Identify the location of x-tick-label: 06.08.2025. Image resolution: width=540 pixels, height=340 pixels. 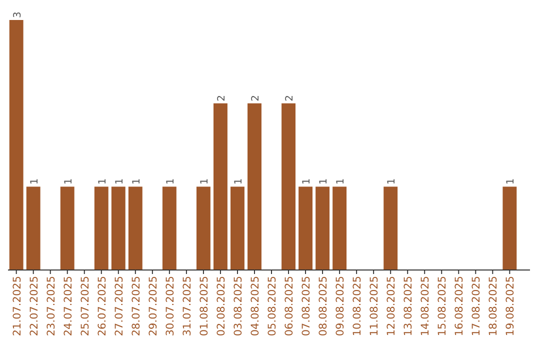
(290, 306).